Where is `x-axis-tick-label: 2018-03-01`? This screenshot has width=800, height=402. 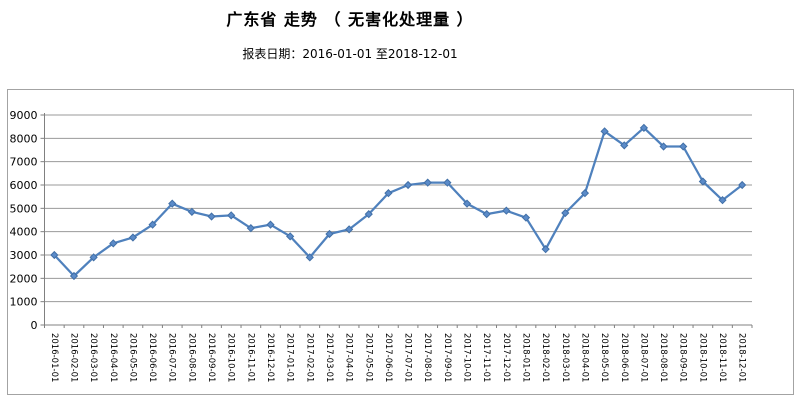 x-axis-tick-label: 2018-03-01 is located at coordinates (565, 357).